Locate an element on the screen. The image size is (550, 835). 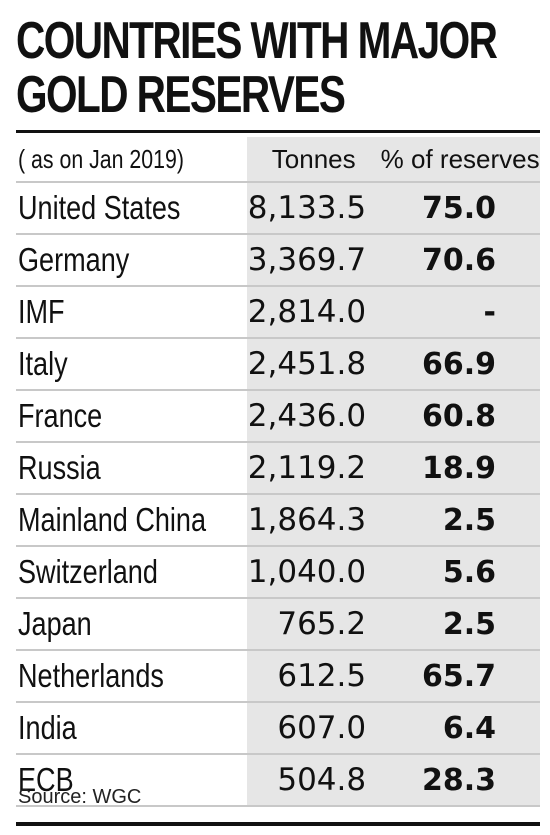
country-name: Russia is located at coordinates (132, 469).